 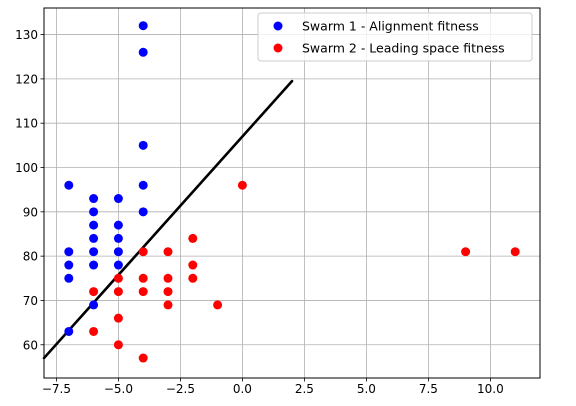 I want to click on y-tick-label: 90, so click(x=30, y=212).